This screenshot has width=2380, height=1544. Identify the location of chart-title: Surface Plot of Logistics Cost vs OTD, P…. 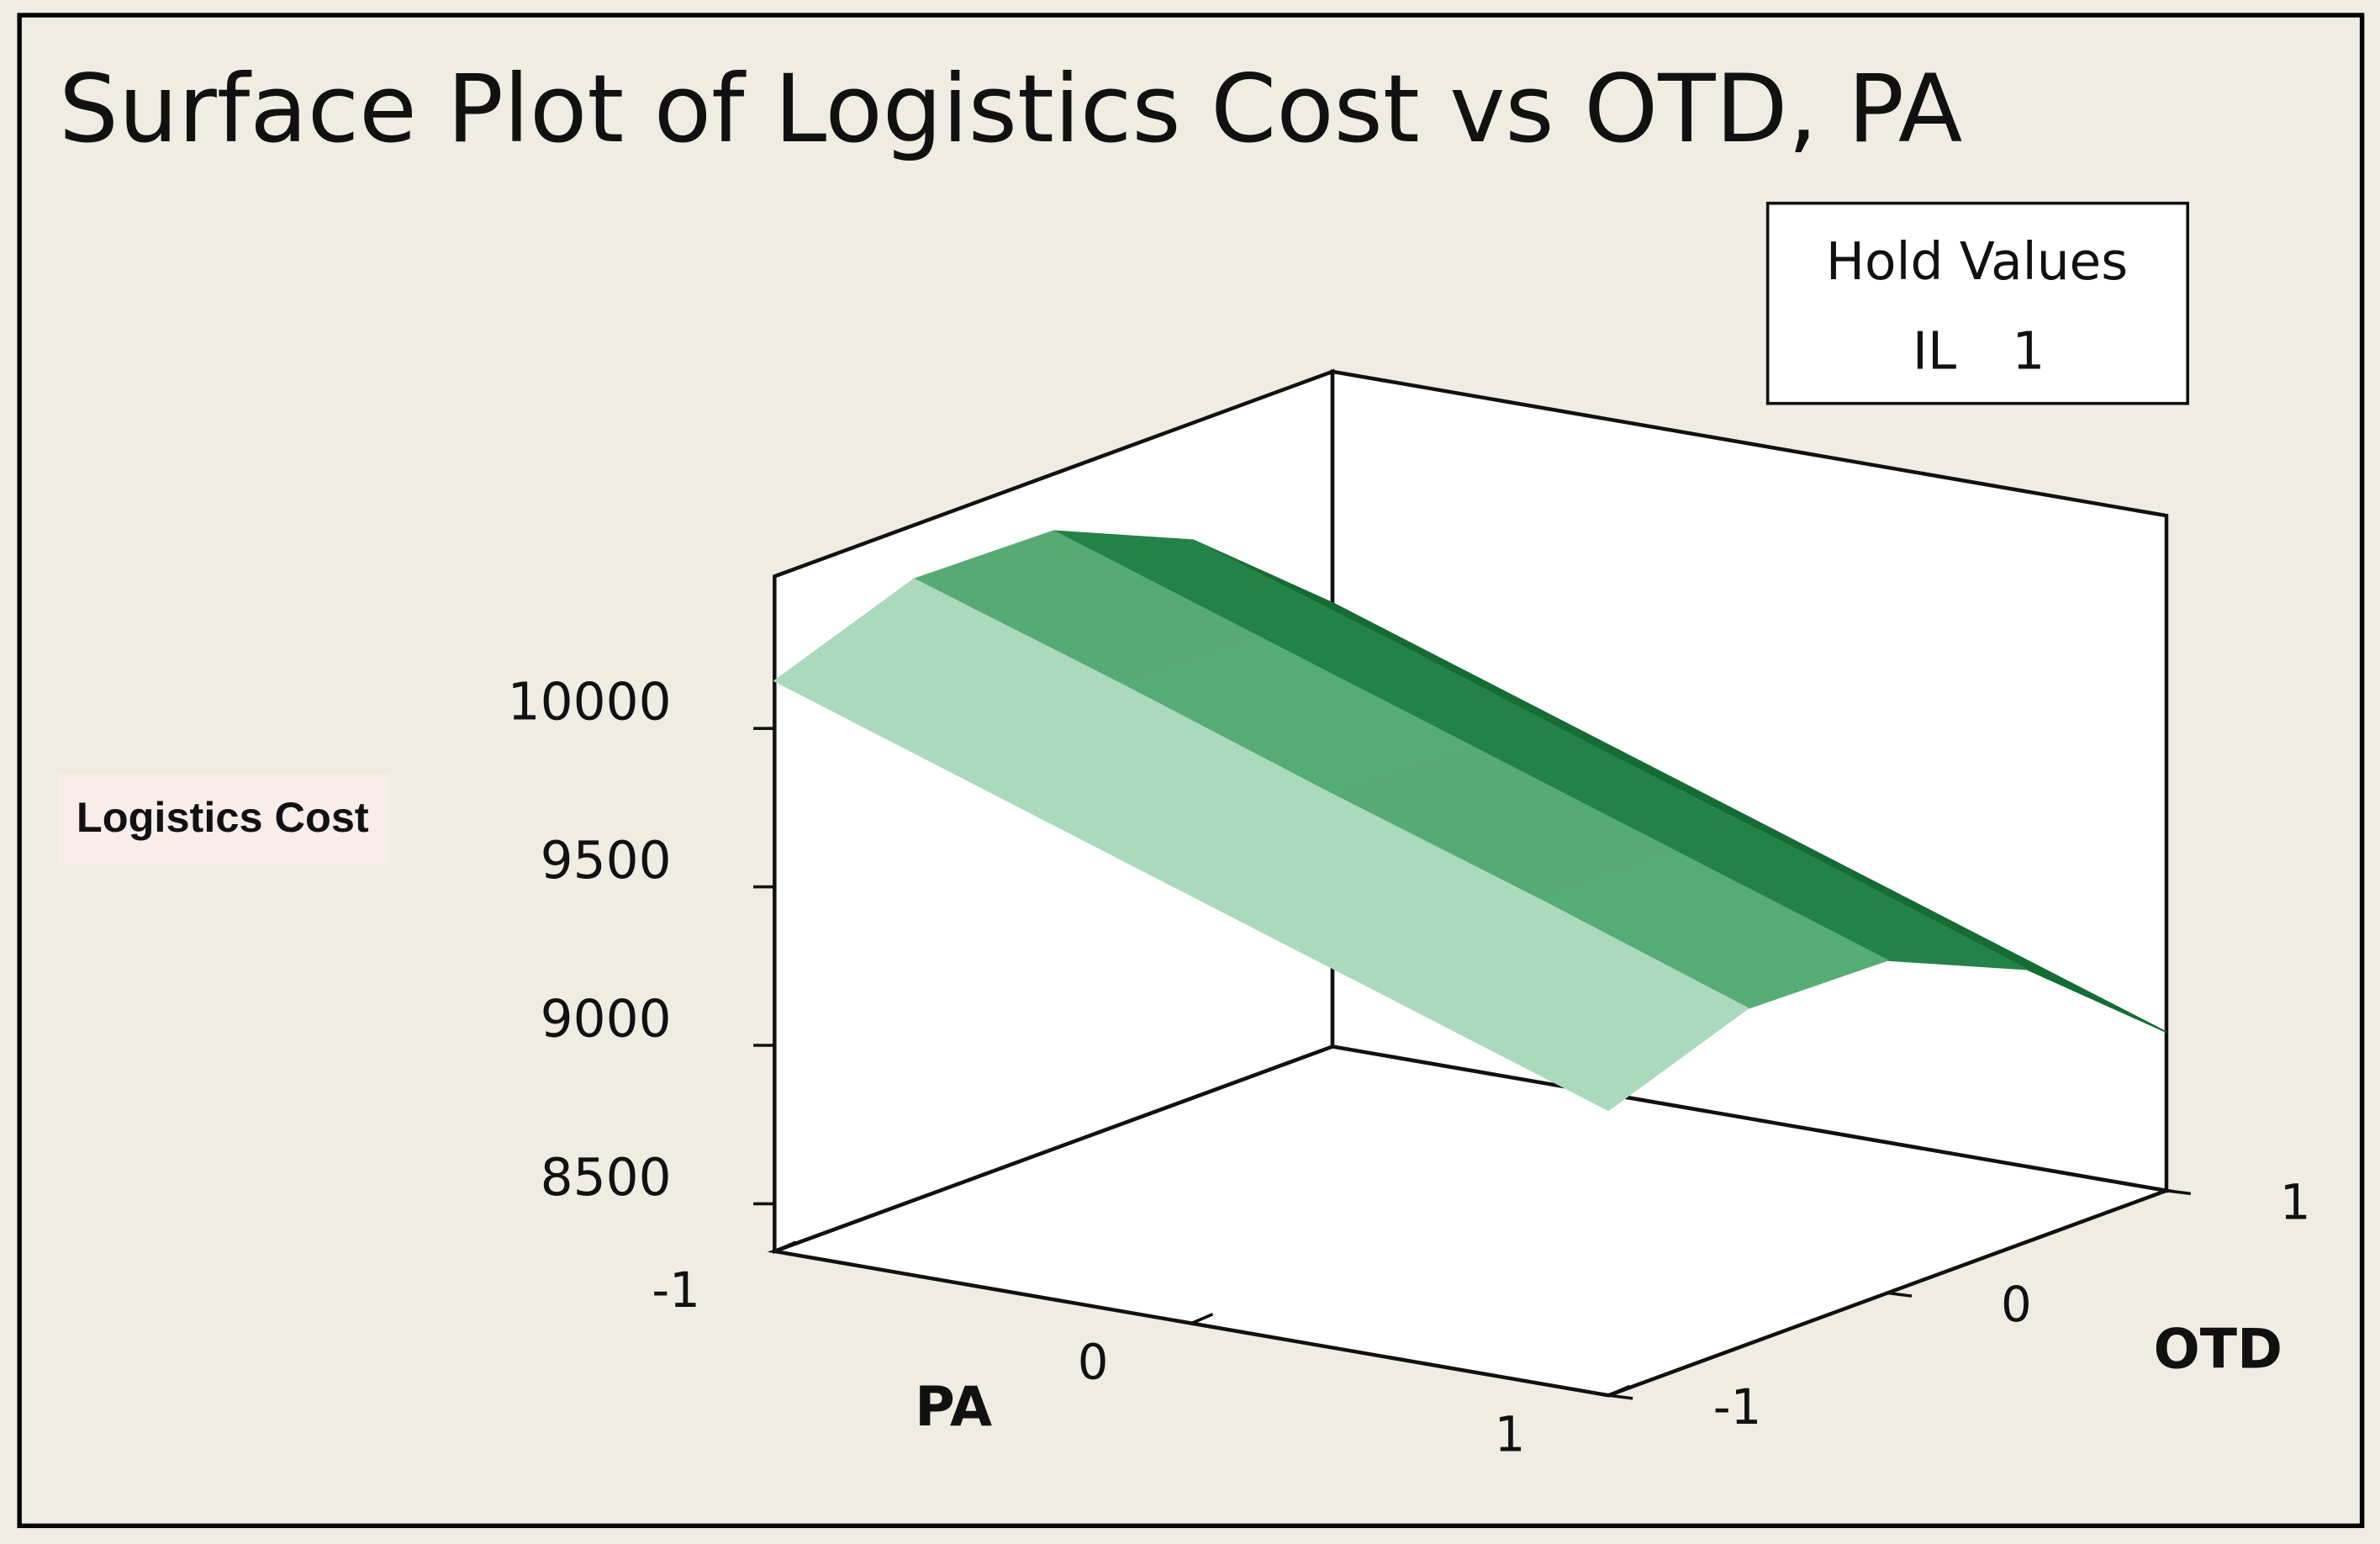
(1010, 109).